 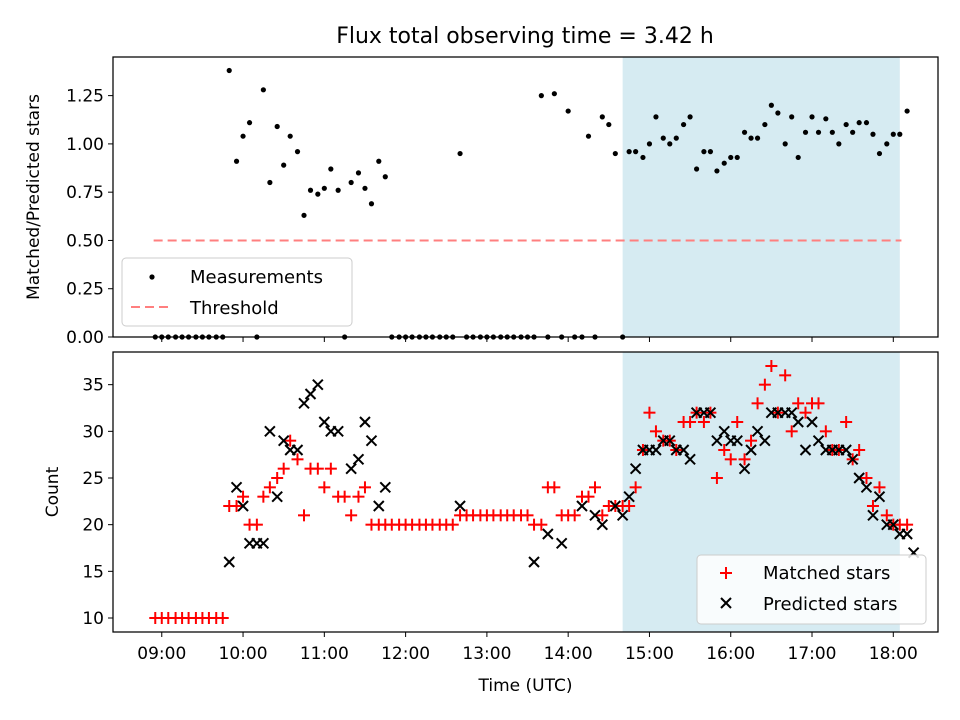 What do you see at coordinates (726, 573) in the screenshot?
I see `legend-matched-marker` at bounding box center [726, 573].